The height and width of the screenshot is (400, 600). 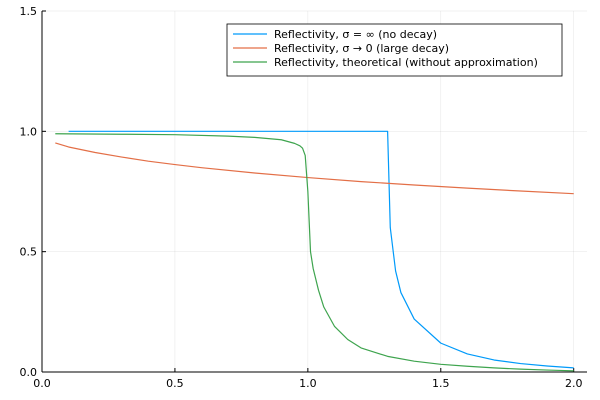 I want to click on x-tick-label: 0.0, so click(x=42, y=383).